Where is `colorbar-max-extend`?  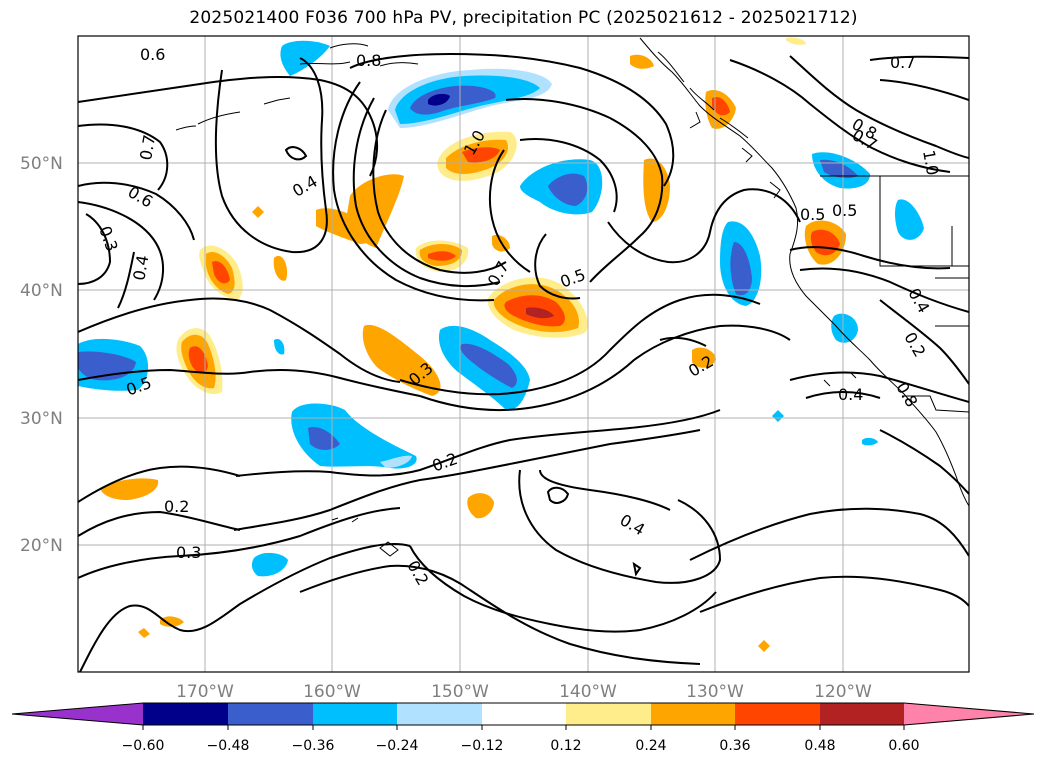
colorbar-max-extend is located at coordinates (969, 714).